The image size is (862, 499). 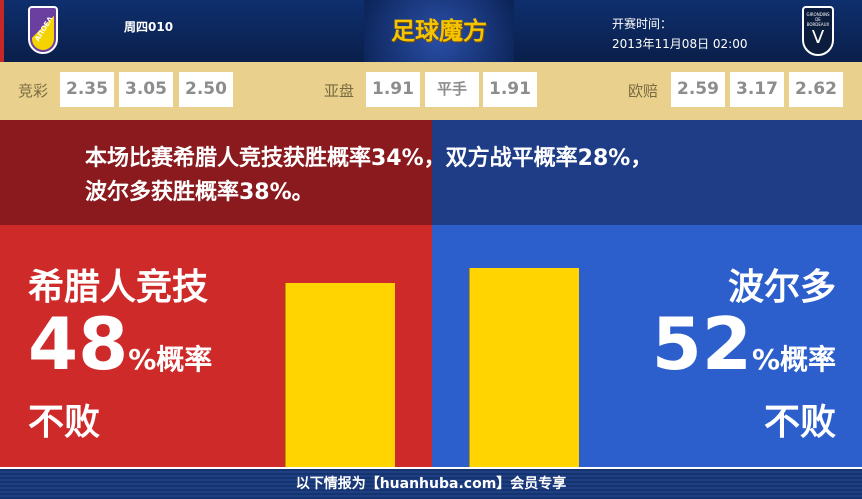 What do you see at coordinates (146, 89) in the screenshot?
I see `odds-value: 3.05` at bounding box center [146, 89].